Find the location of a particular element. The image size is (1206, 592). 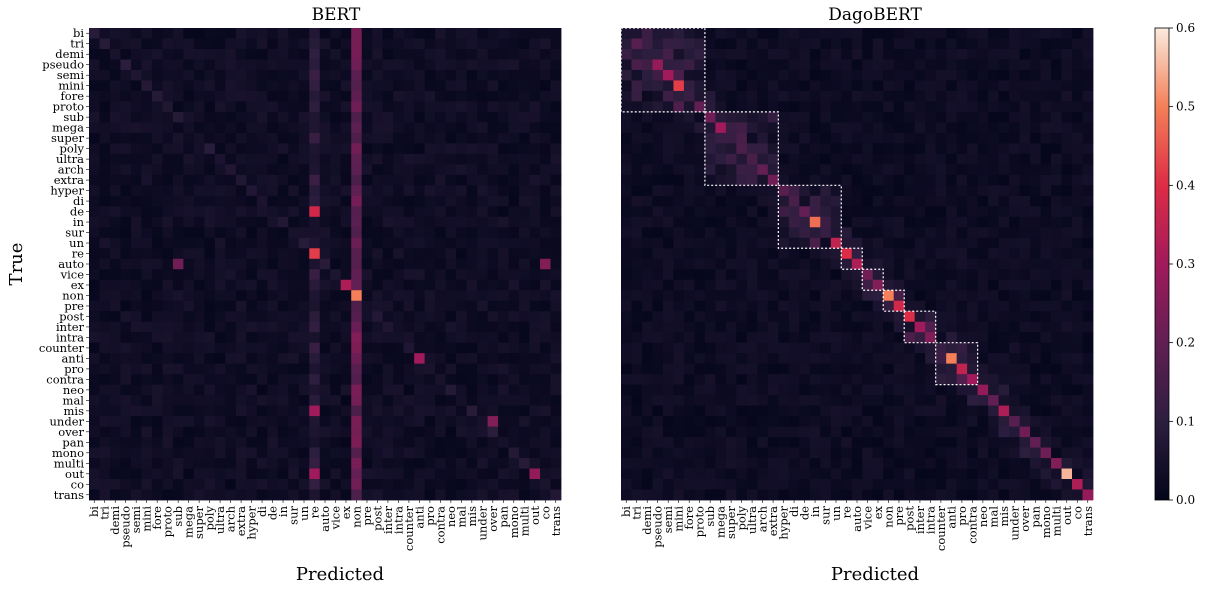

y-tick-label: proto is located at coordinates (68, 107).